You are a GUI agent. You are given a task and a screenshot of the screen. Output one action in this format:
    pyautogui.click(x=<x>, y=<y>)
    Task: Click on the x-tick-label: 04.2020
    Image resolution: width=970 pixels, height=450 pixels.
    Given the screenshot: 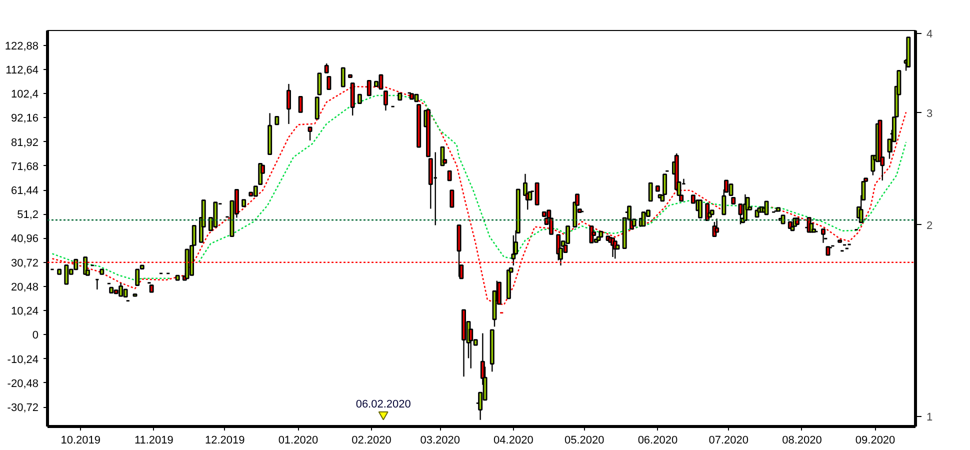 What is the action you would take?
    pyautogui.click(x=514, y=440)
    